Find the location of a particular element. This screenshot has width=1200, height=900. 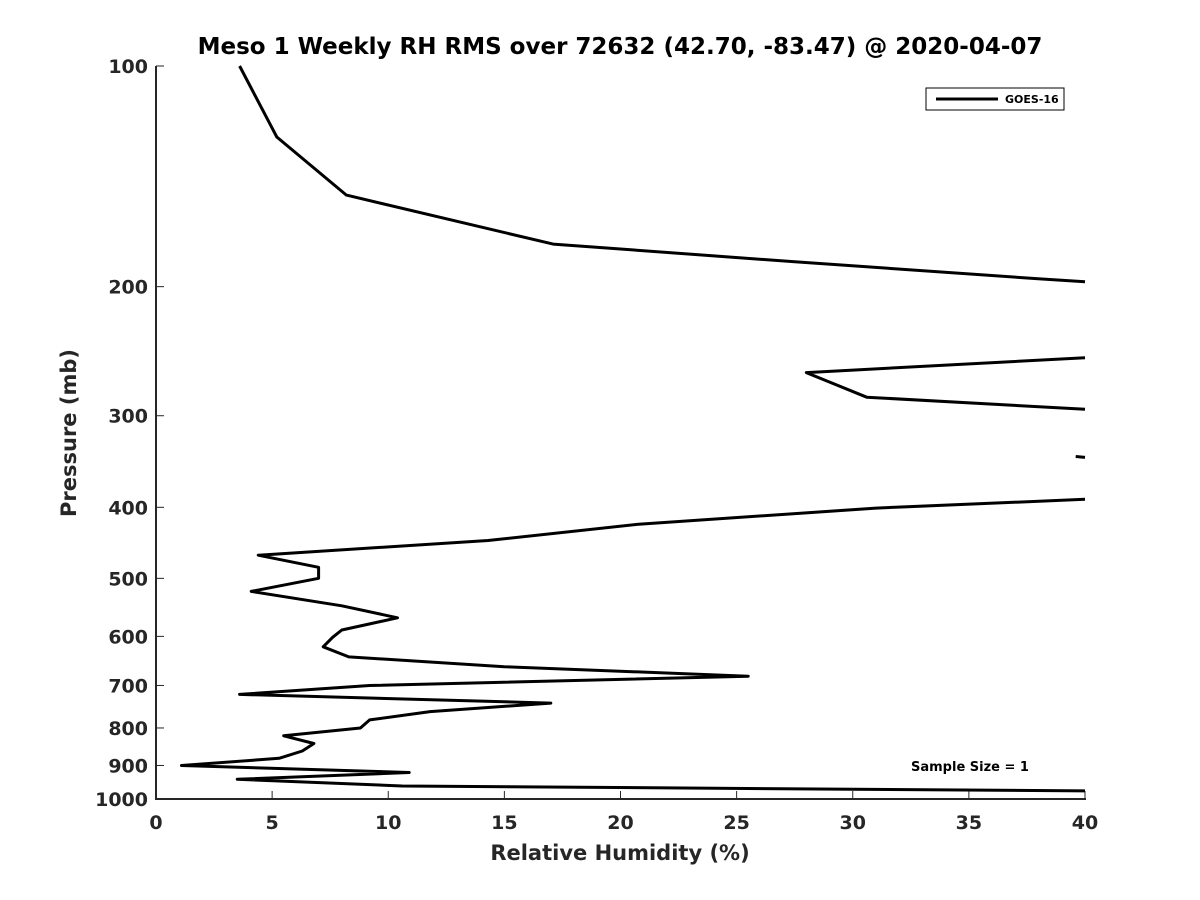

y-tick-label-100: 100 is located at coordinates (128, 67).